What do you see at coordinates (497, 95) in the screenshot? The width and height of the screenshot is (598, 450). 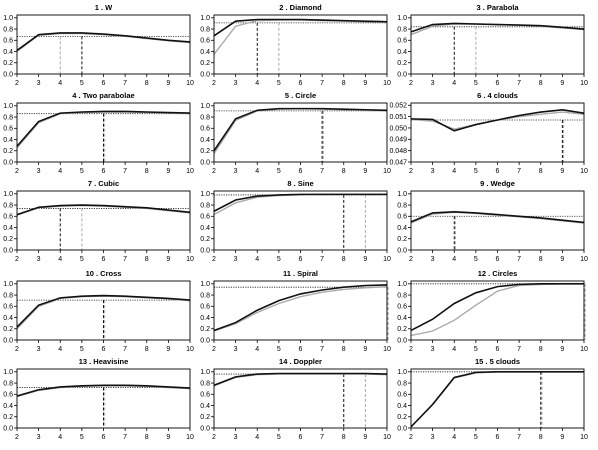 I see `chart-title: 6 . 4 clouds` at bounding box center [497, 95].